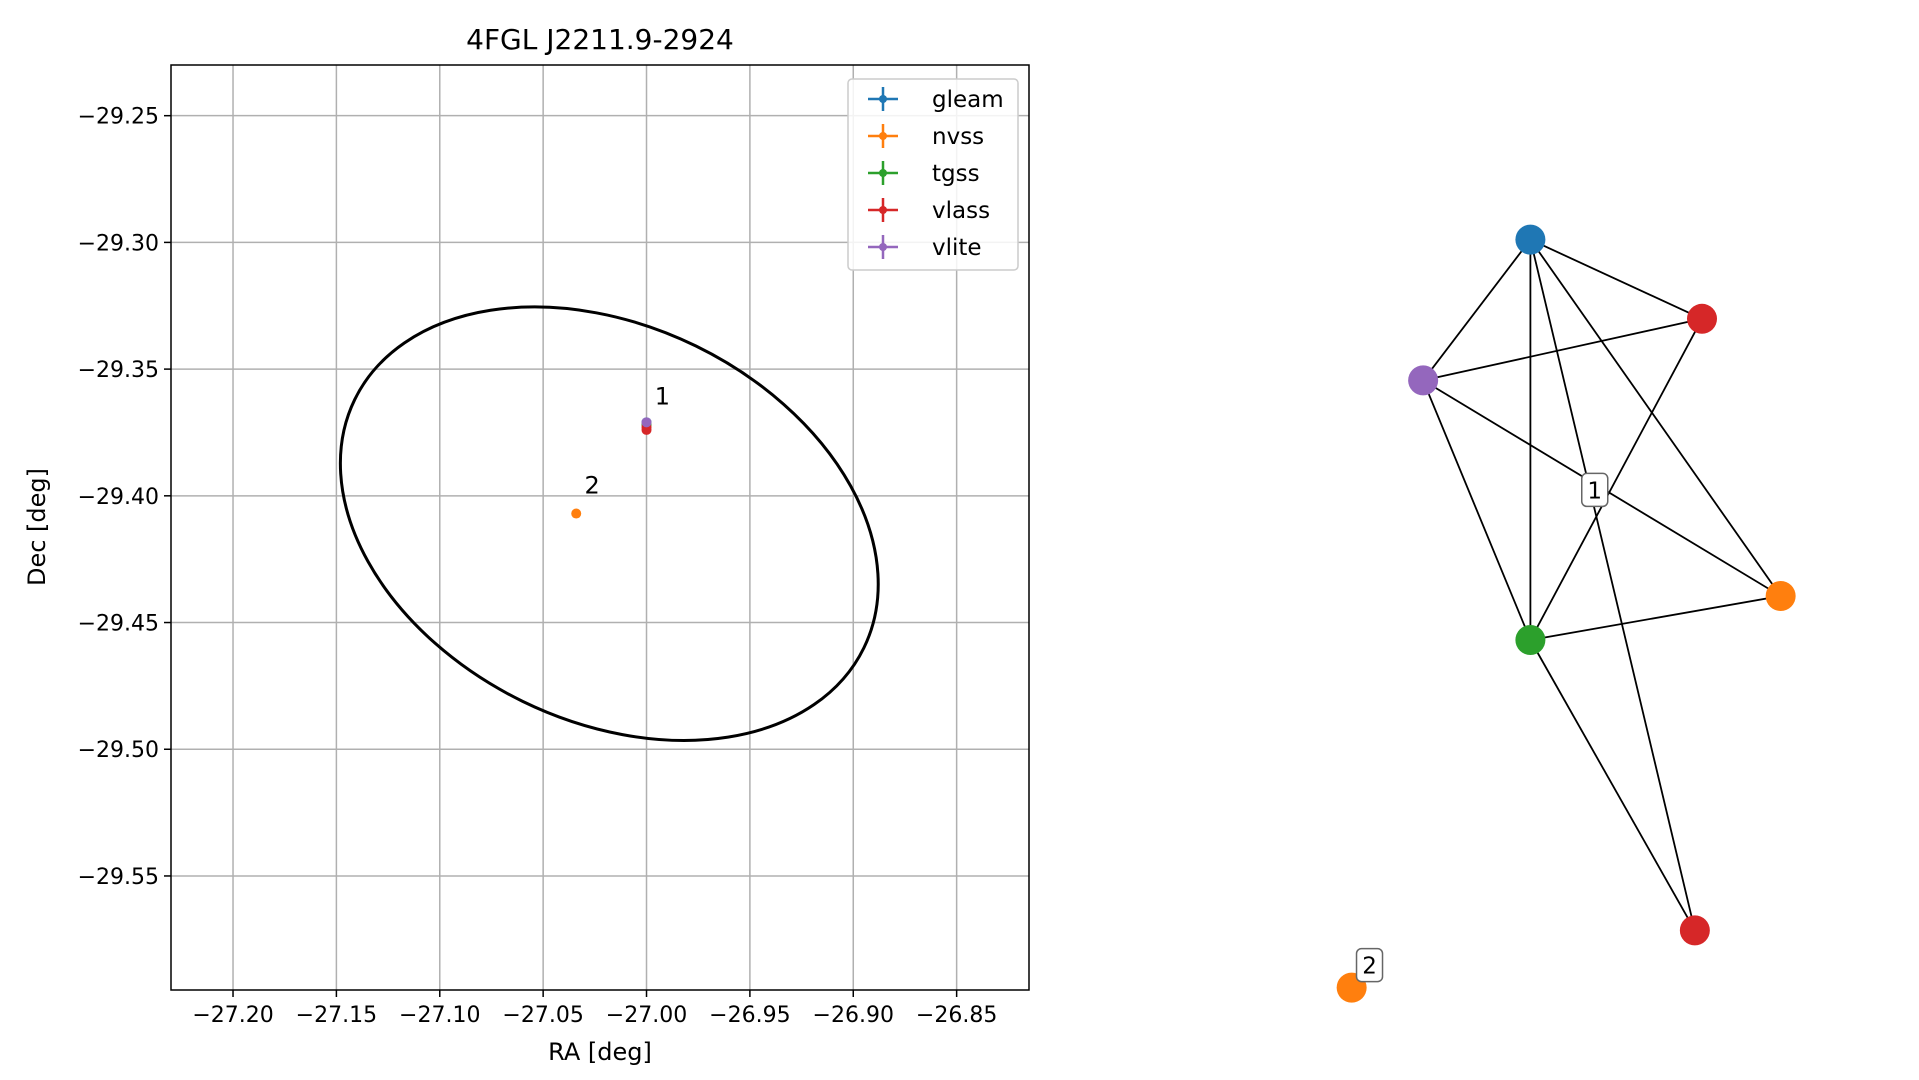 This screenshot has width=1919, height=1080. I want to click on x-axis-label: RA [deg], so click(600, 1052).